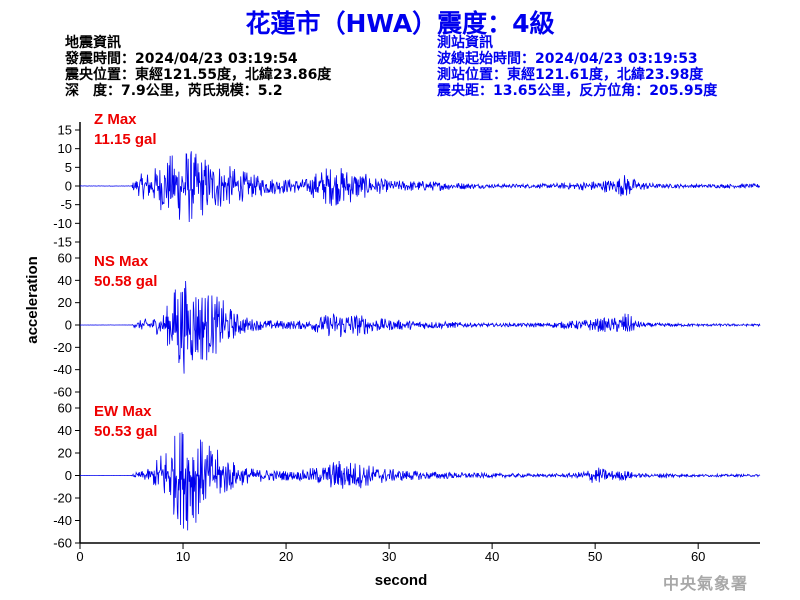  I want to click on y-tick-label: 10, so click(65, 148).